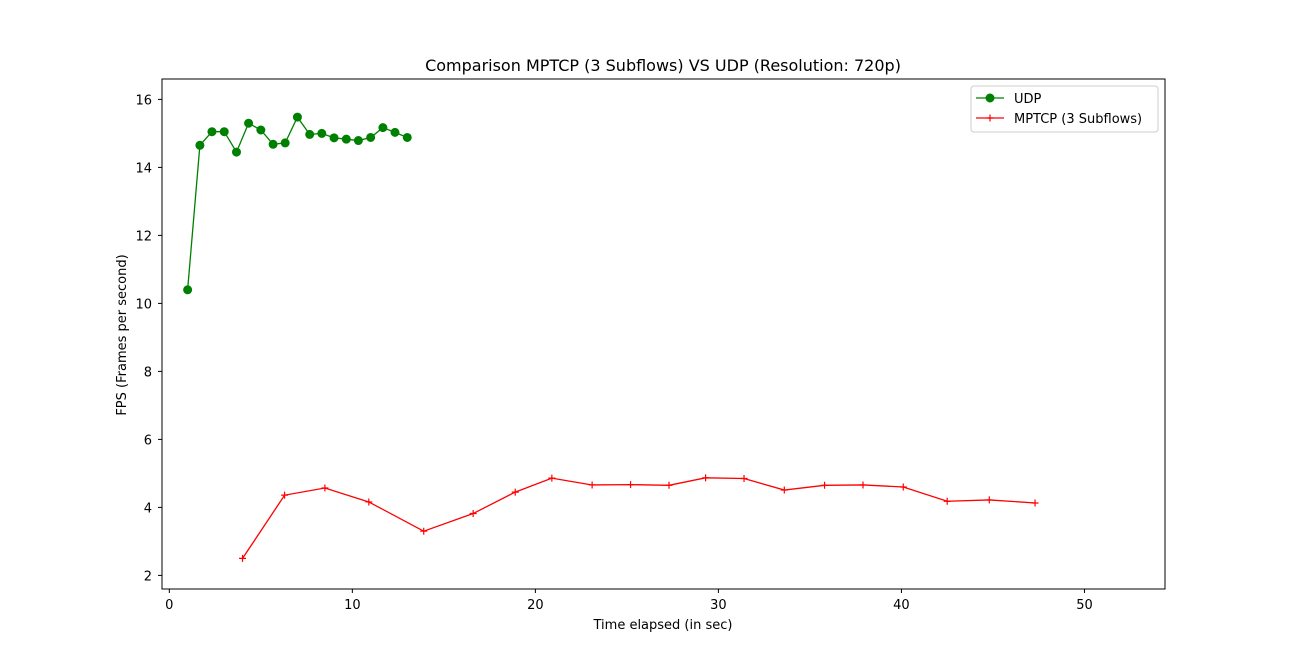 Image resolution: width=1294 pixels, height=662 pixels. I want to click on x-tick-label: 30, so click(718, 605).